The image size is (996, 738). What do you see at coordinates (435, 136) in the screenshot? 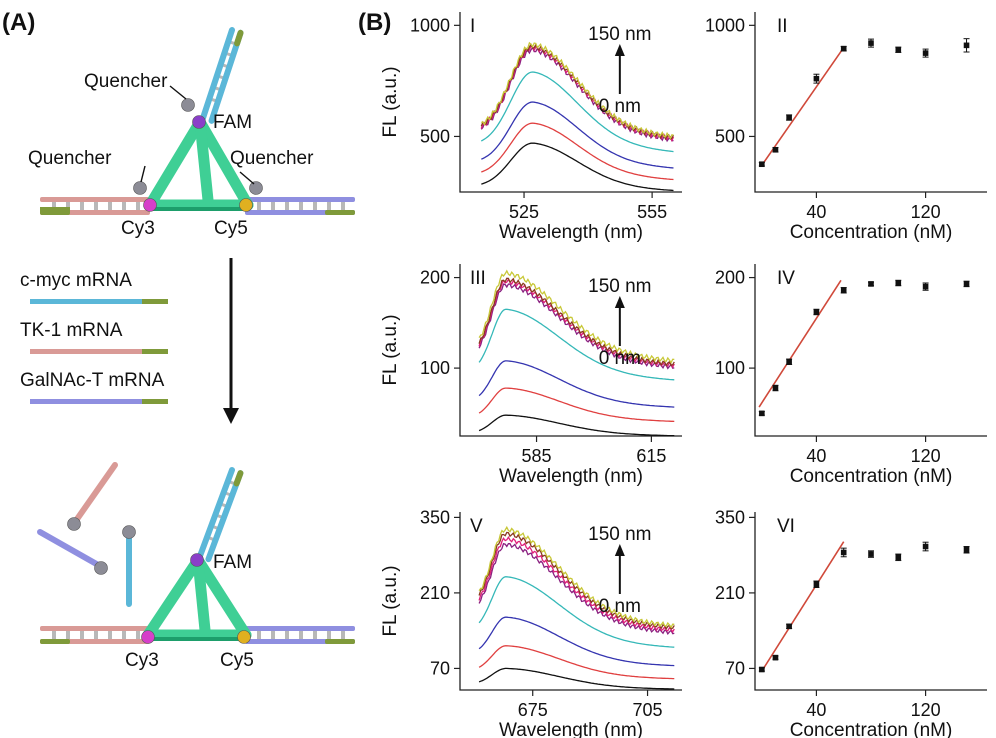
I see `y-tick-label: 500` at bounding box center [435, 136].